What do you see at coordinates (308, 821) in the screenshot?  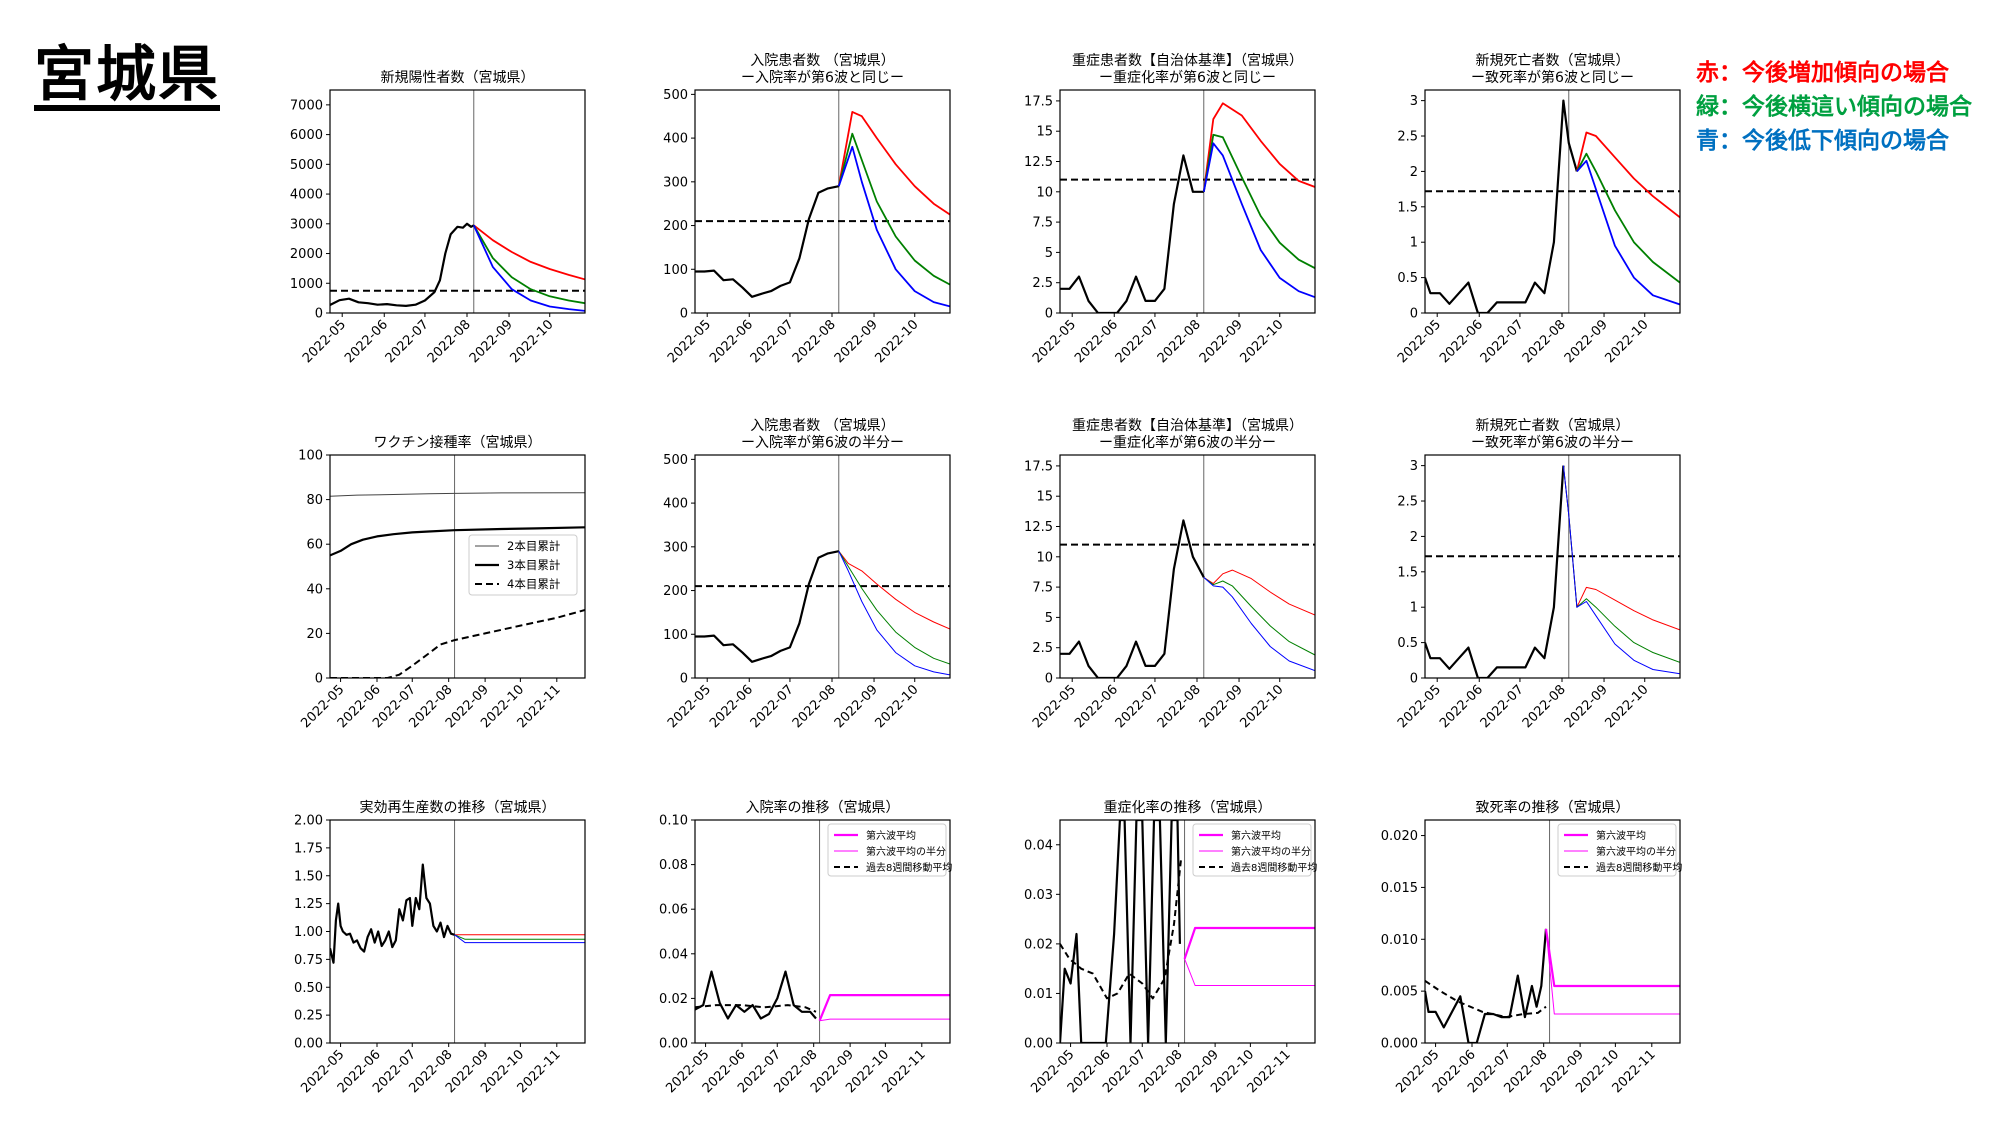 I see `y-tick-label: 2.00` at bounding box center [308, 821].